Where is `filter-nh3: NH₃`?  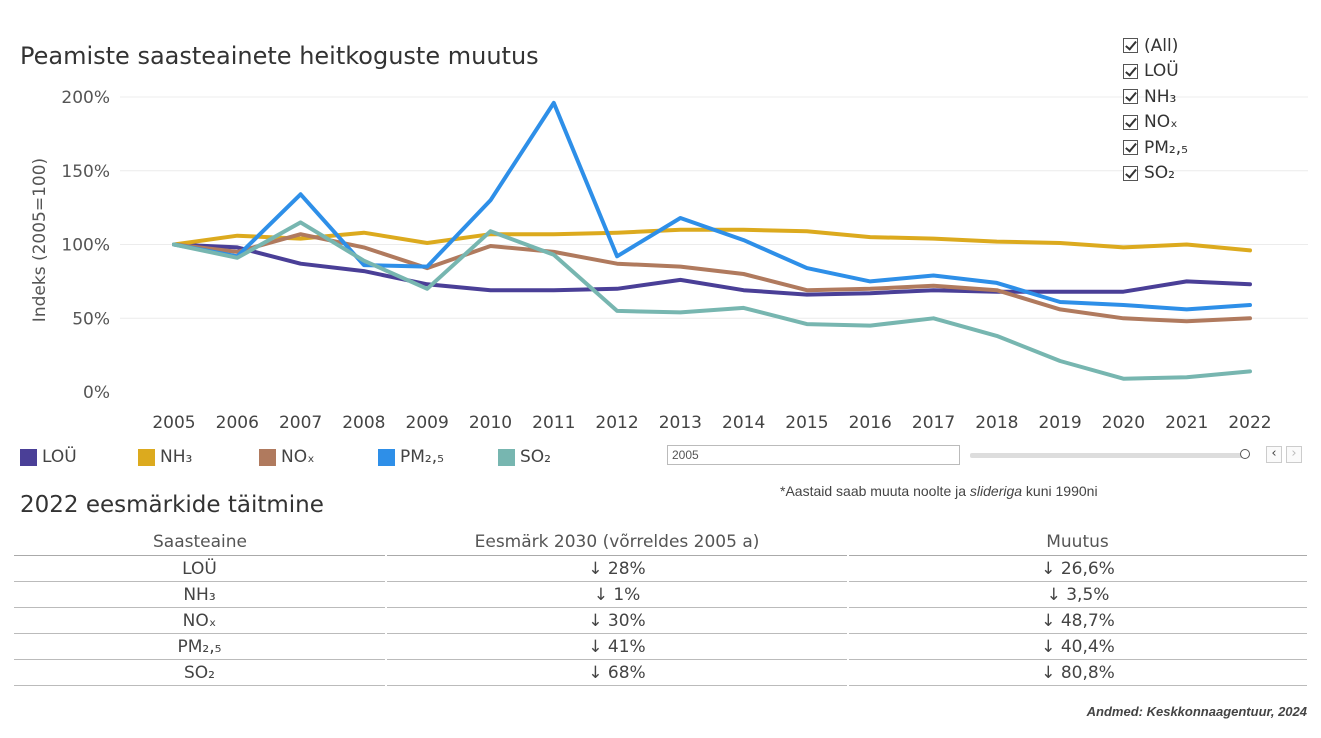
filter-nh3: NH₃ is located at coordinates (1155, 97).